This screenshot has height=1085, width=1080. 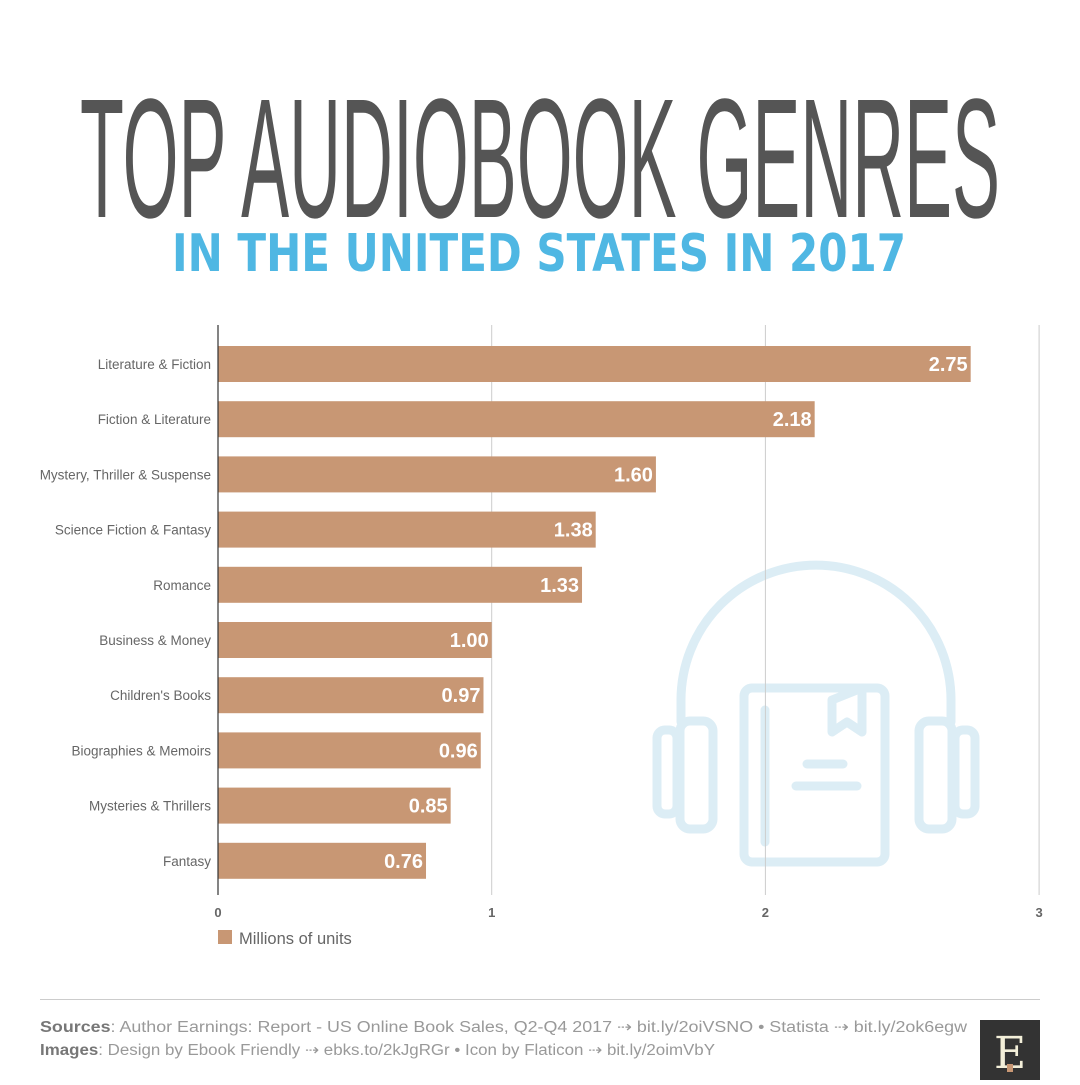 I want to click on category-label: Fiction & Literature, so click(x=154, y=419).